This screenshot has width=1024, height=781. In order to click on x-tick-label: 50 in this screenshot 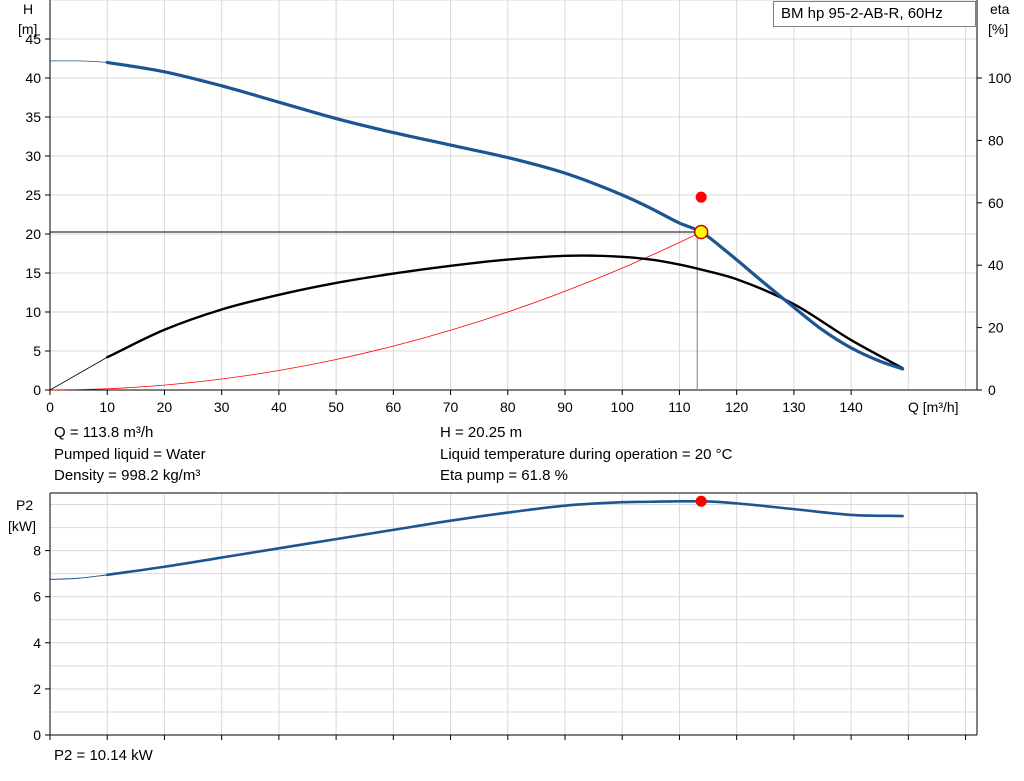, I will do `click(336, 407)`.